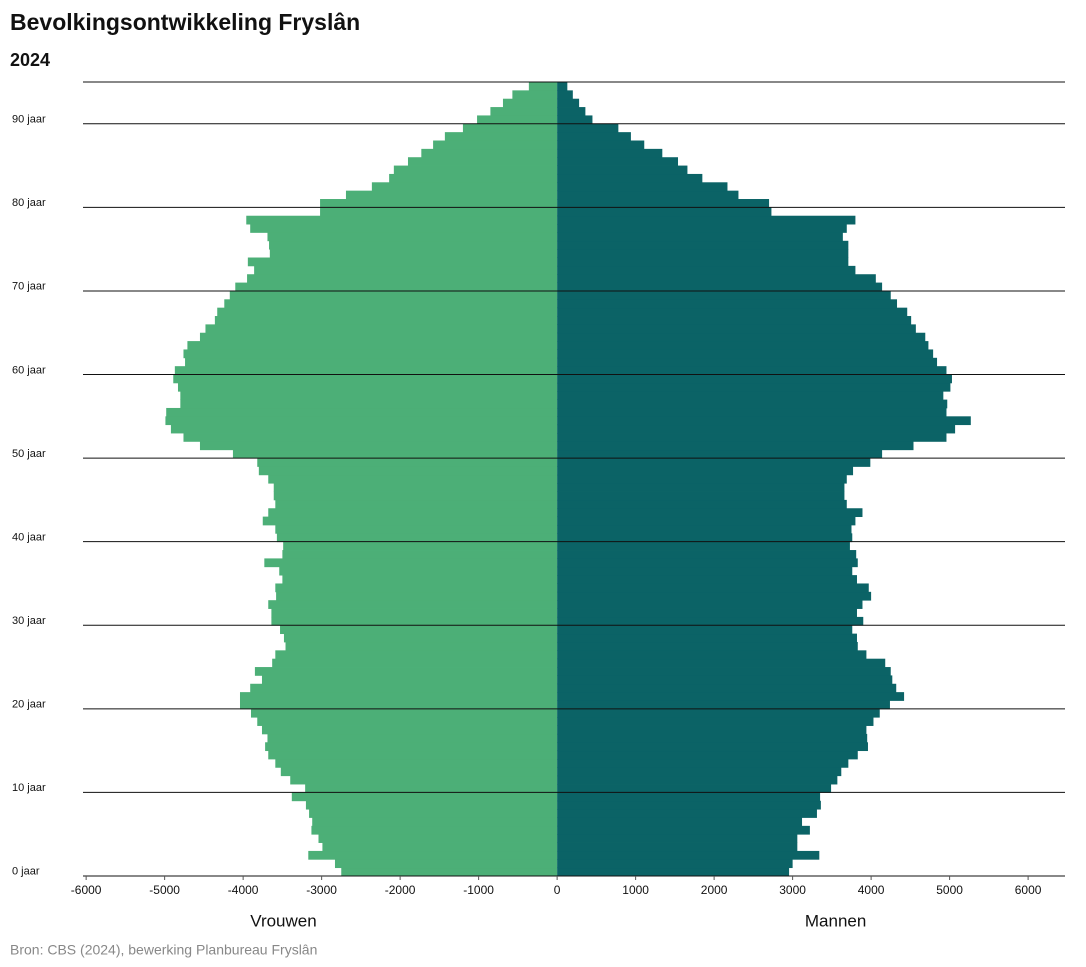 This screenshot has height=967, width=1086. Describe the element at coordinates (1028, 890) in the screenshot. I see `x-tick-label: 6000` at that location.